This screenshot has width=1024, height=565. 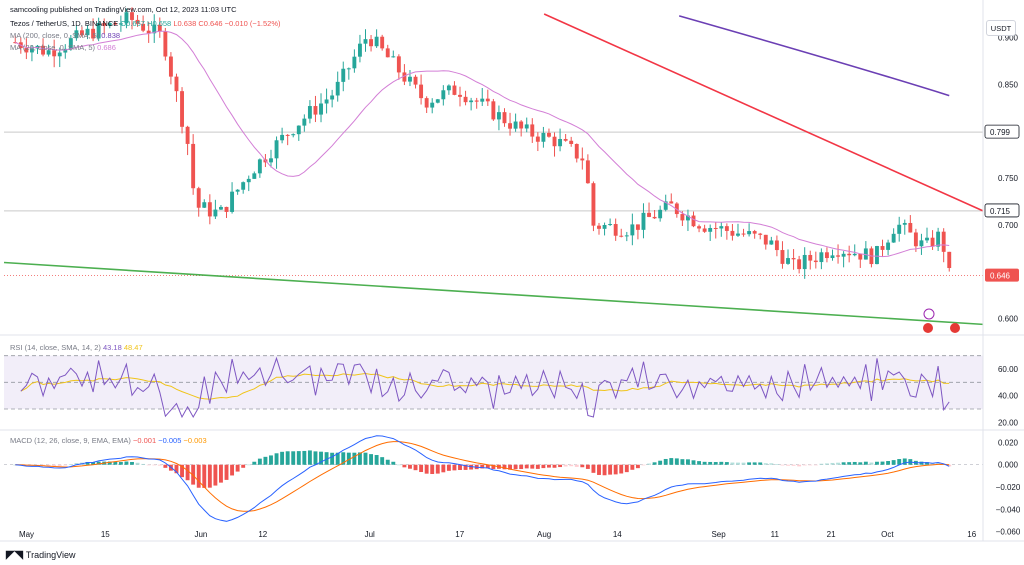 What do you see at coordinates (1000, 276) in the screenshot?
I see `last-price-label: 0.646` at bounding box center [1000, 276].